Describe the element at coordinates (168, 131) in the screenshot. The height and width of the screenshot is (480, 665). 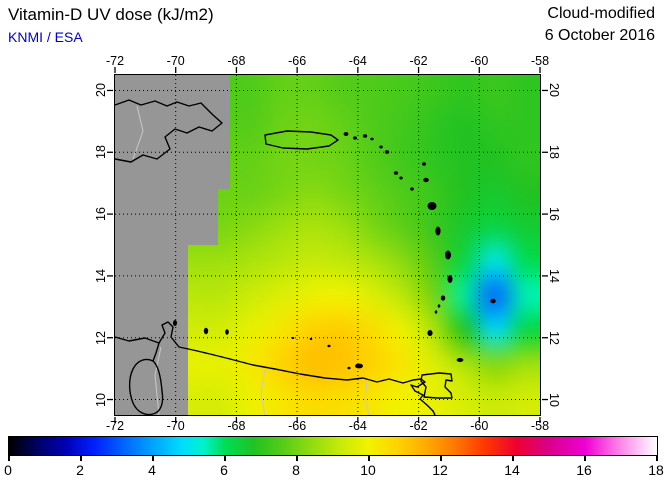
I see `hispaniola-coast` at that location.